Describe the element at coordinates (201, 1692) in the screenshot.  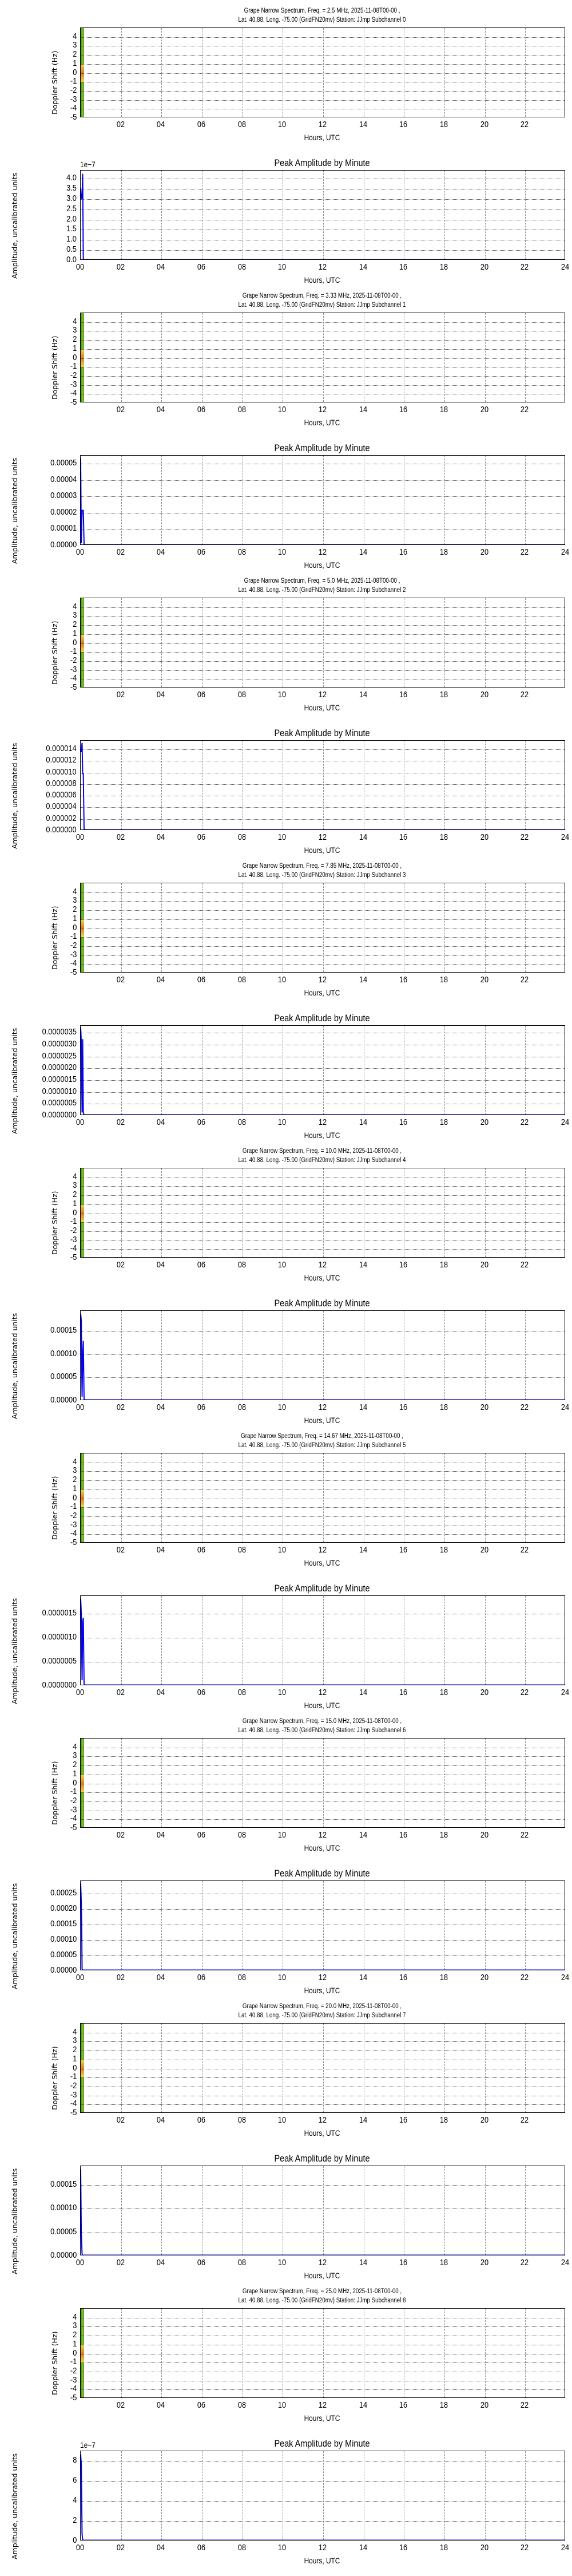
I see `x-tick-label: 06` at that location.